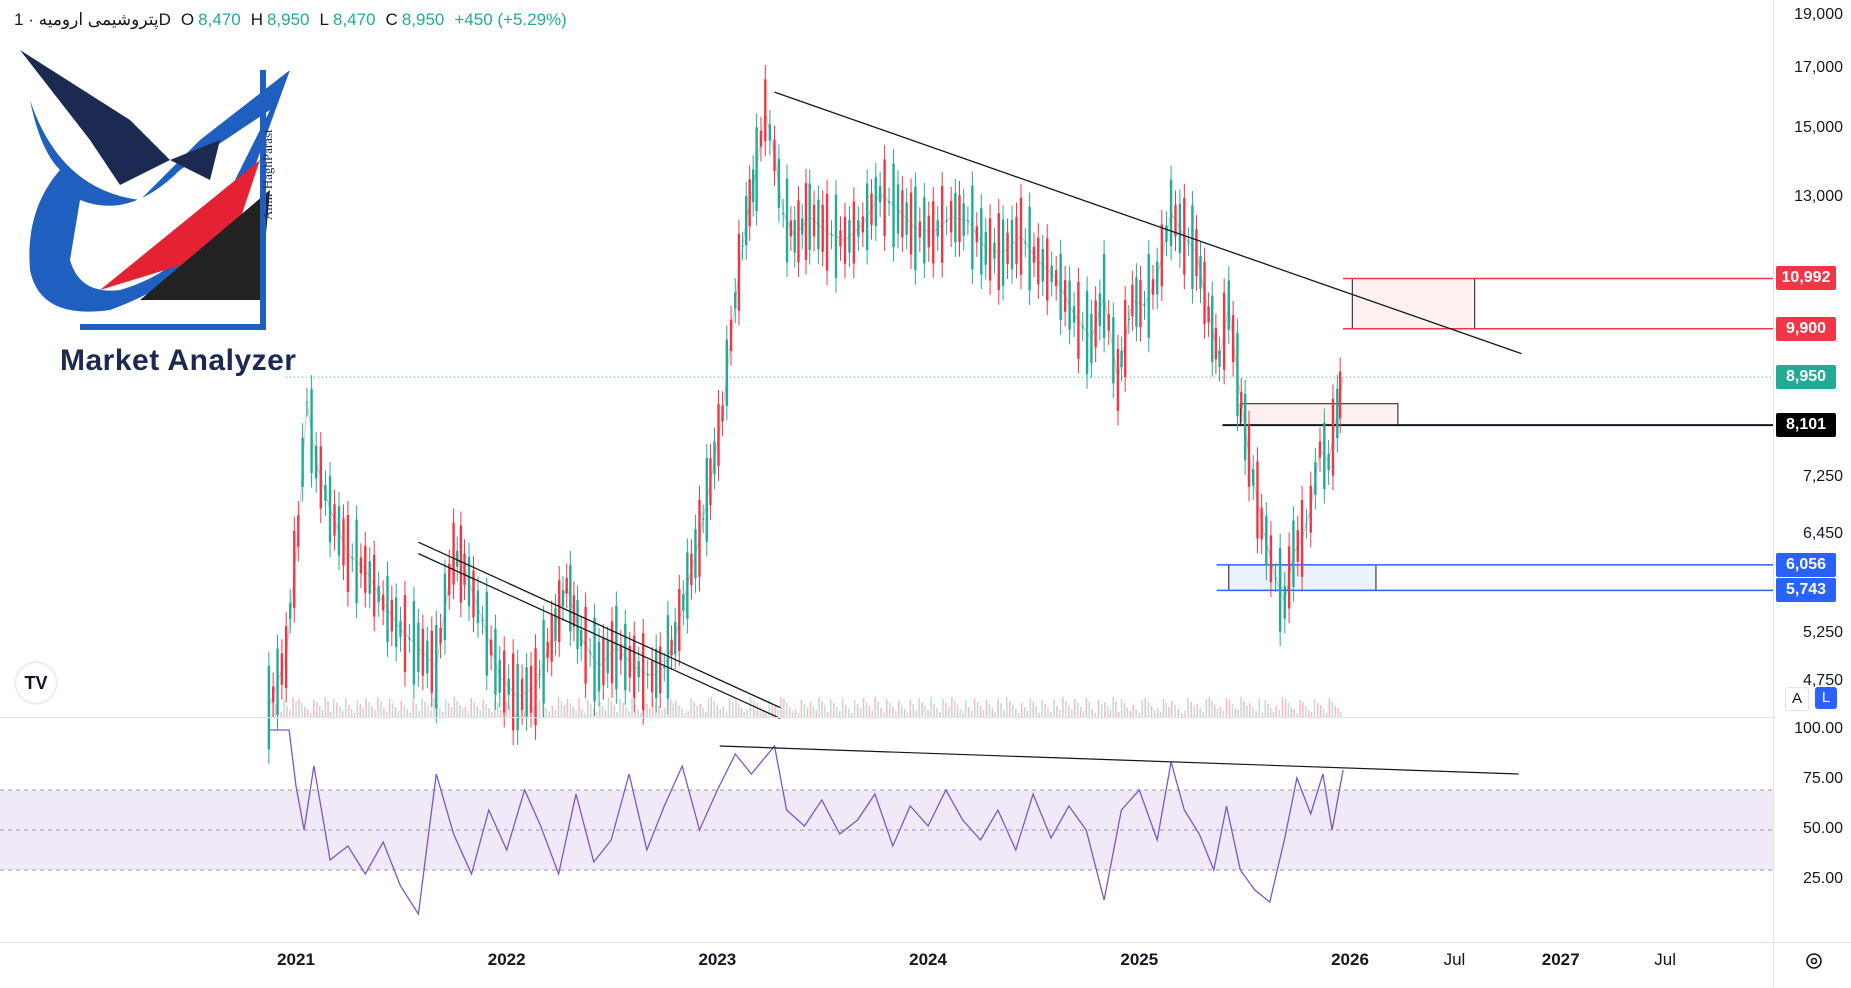 This screenshot has height=988, width=1851. Describe the element at coordinates (36, 683) in the screenshot. I see `tradingview-logo-icon: TV` at that location.